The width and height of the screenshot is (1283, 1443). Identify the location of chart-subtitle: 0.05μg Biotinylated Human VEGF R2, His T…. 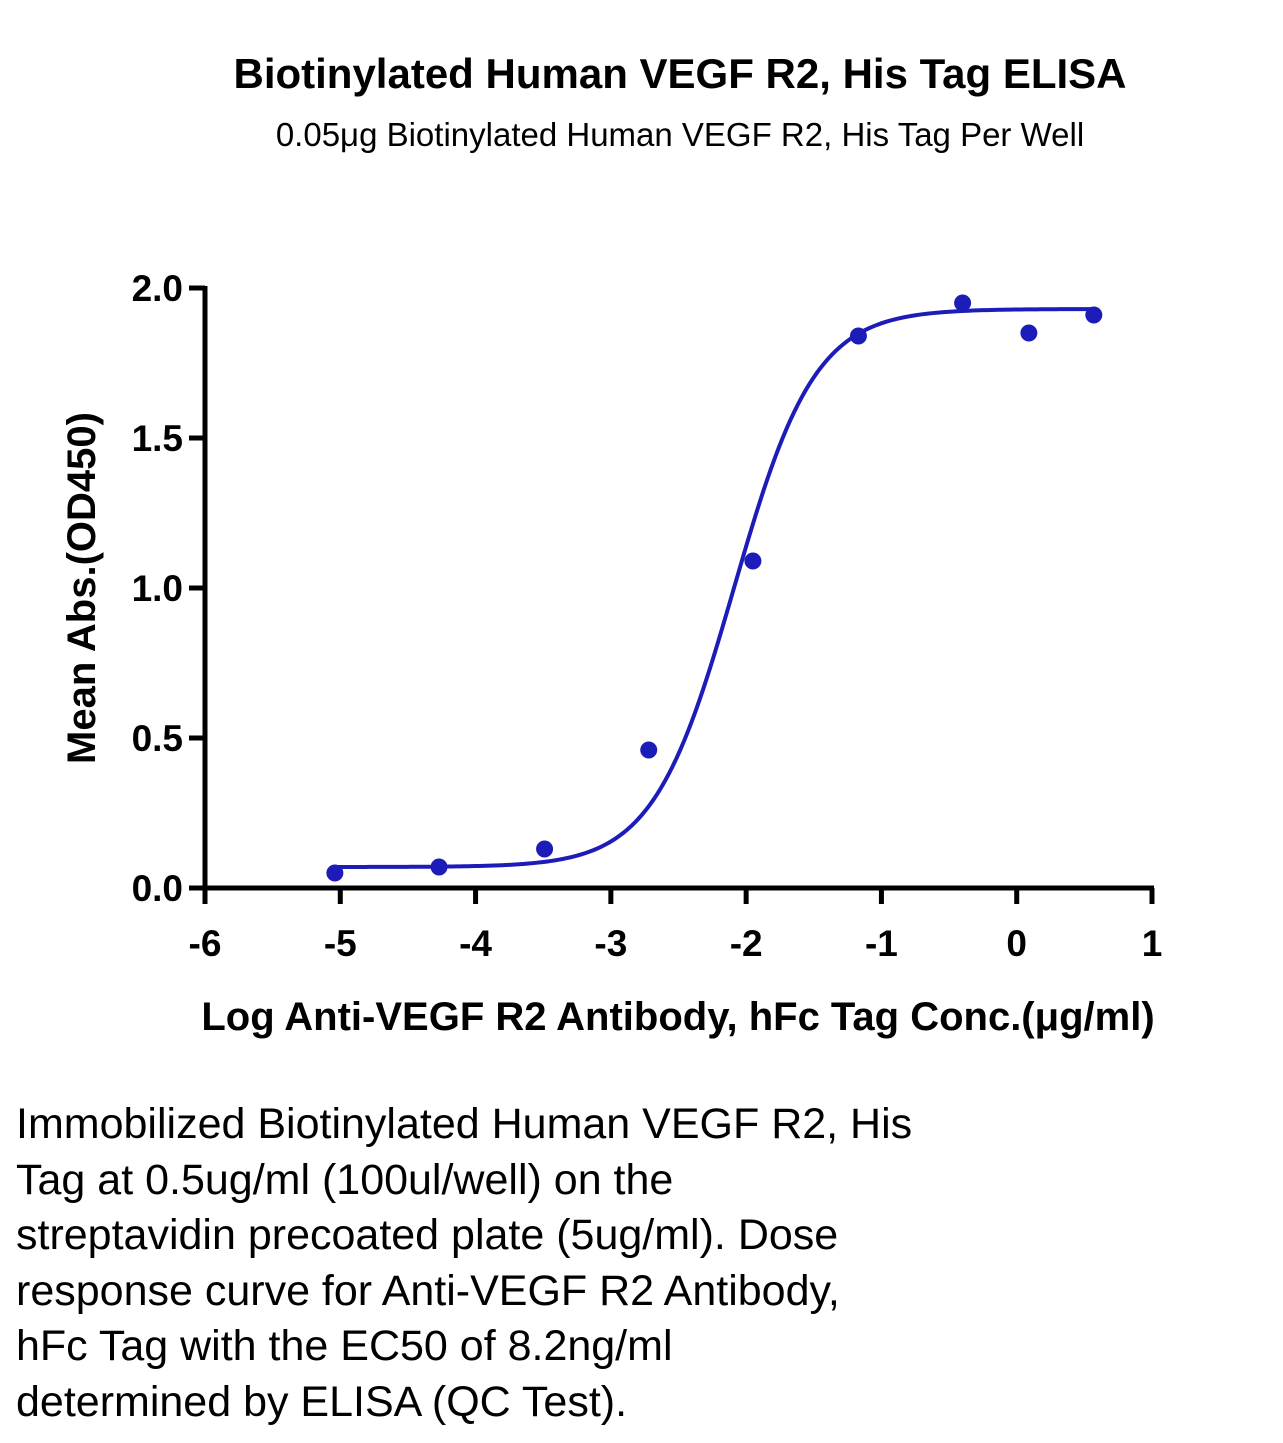
(680, 134).